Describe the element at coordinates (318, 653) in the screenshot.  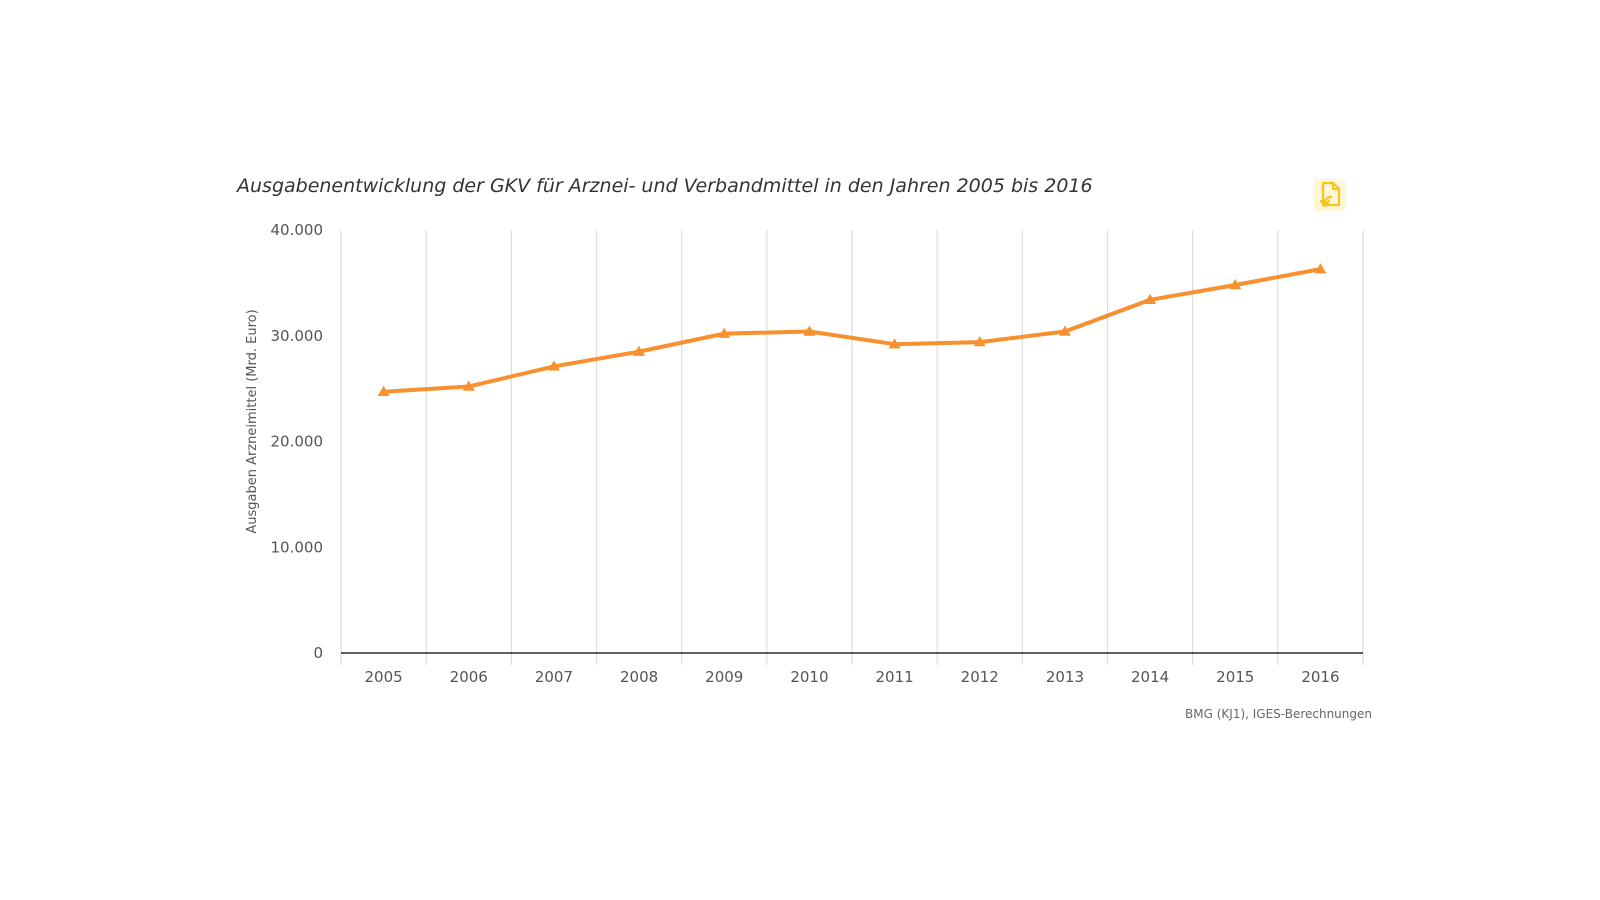
I see `y-tick-label: 0` at that location.